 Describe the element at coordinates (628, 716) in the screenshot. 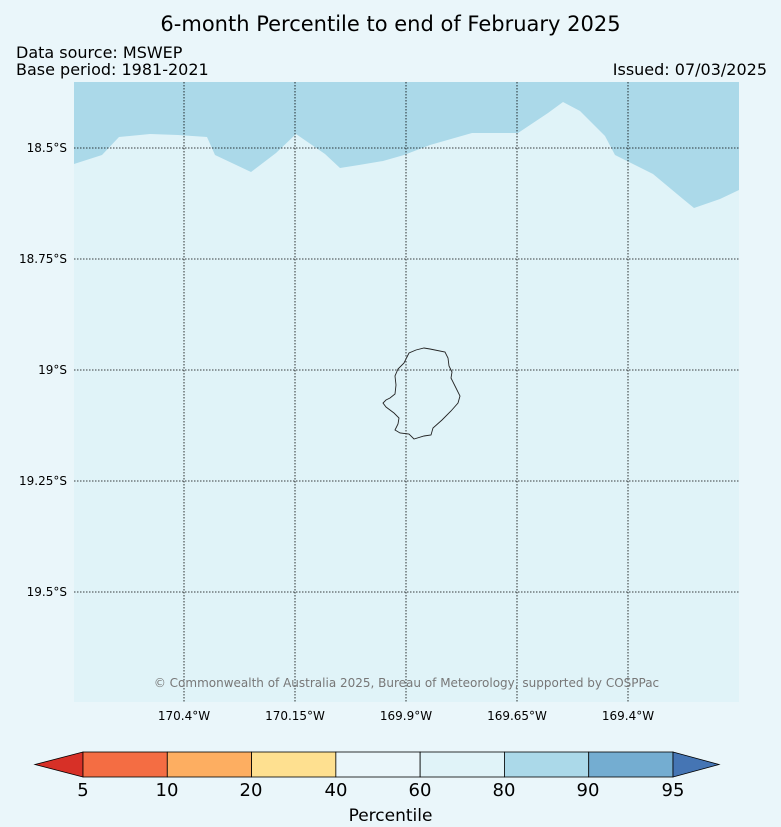

I see `lon-label-169-4: 169.4°W` at that location.